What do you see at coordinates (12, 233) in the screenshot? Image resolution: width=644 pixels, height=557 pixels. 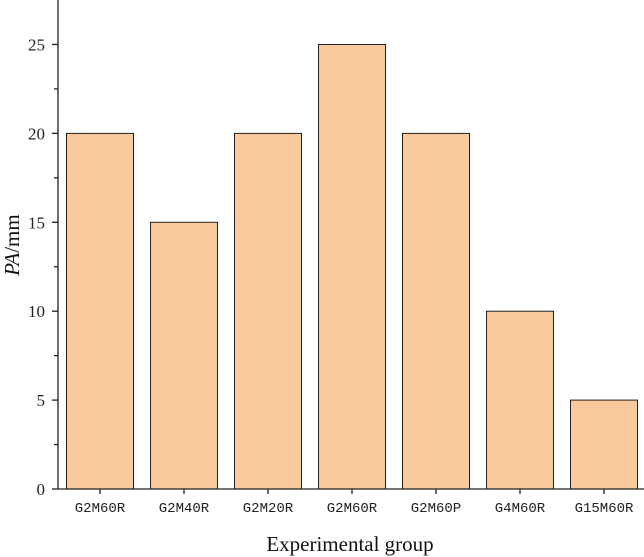 I see `y-axis-title-unit: /mm` at bounding box center [12, 233].